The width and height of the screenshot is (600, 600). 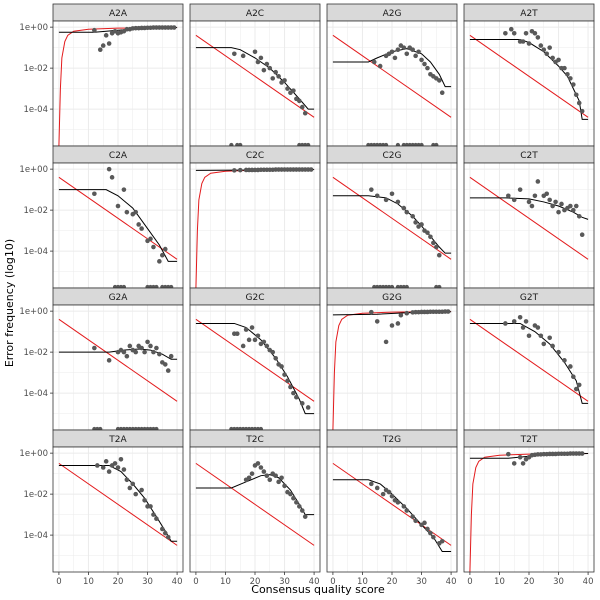 I want to click on x-axis-ticks: 0 10 20 30 40 0 10 20 30 40 0 10 20 30 40 0 10 20 30 40, so click(x=325, y=579).